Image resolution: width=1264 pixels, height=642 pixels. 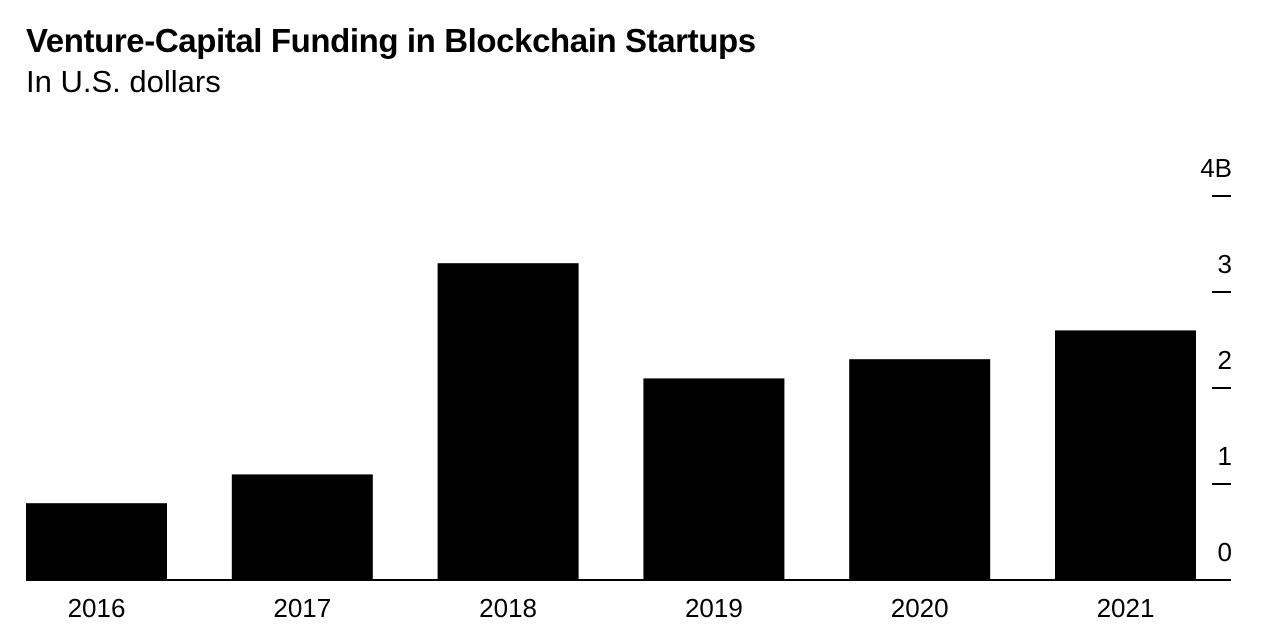 What do you see at coordinates (508, 608) in the screenshot?
I see `x-tick-label-2018: 2018` at bounding box center [508, 608].